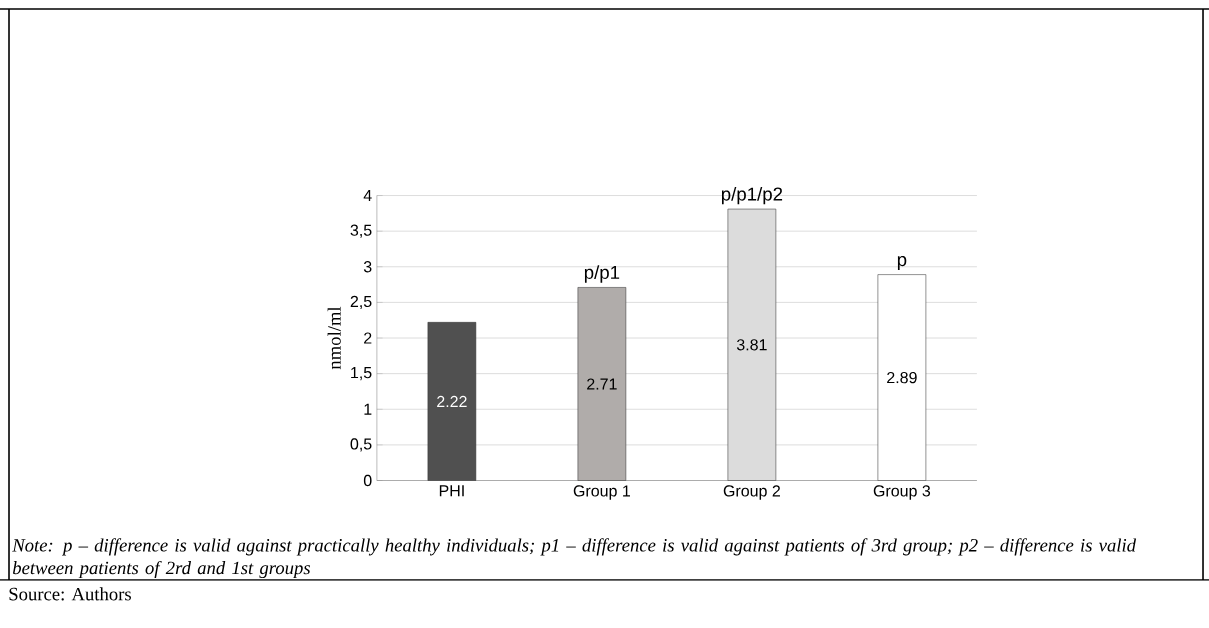 The width and height of the screenshot is (1209, 628). What do you see at coordinates (361, 231) in the screenshot?
I see `y-tick-label: 3,5` at bounding box center [361, 231].